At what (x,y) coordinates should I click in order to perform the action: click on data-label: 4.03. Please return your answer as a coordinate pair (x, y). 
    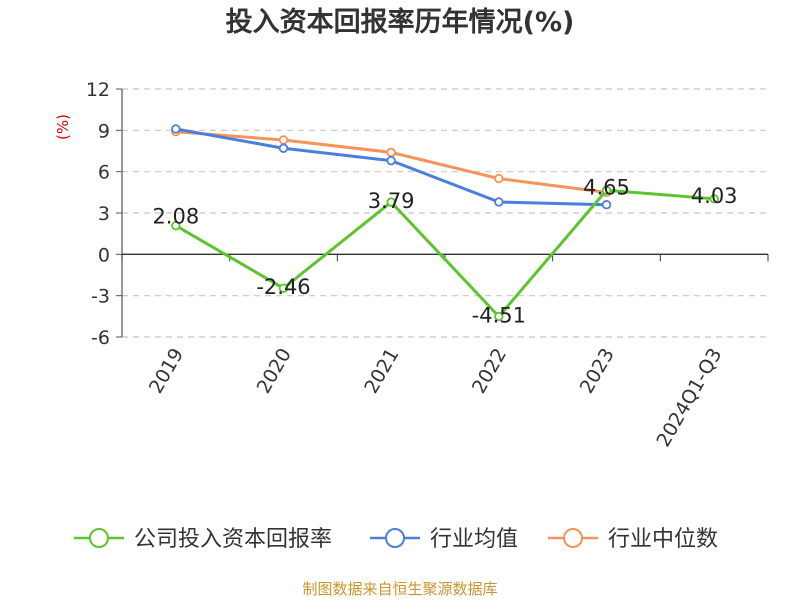
    Looking at the image, I should click on (714, 196).